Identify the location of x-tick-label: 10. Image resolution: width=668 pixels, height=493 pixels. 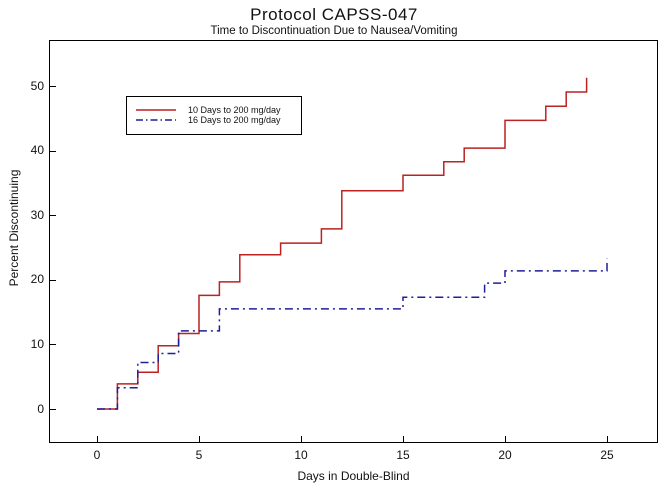
(301, 455).